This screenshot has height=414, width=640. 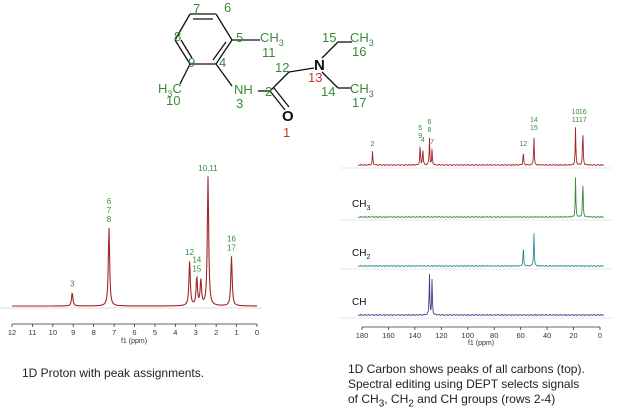 What do you see at coordinates (216, 332) in the screenshot?
I see `proton-tick-label: 2` at bounding box center [216, 332].